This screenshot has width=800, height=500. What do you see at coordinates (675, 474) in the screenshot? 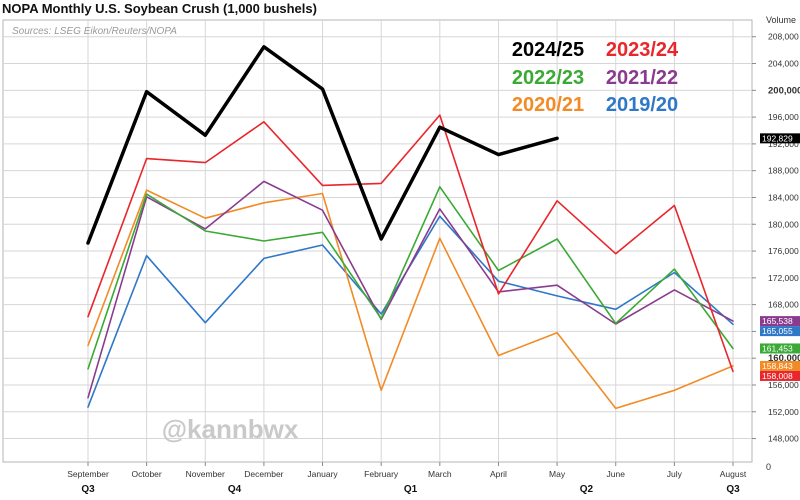
I see `x-tick-label: July` at bounding box center [675, 474].